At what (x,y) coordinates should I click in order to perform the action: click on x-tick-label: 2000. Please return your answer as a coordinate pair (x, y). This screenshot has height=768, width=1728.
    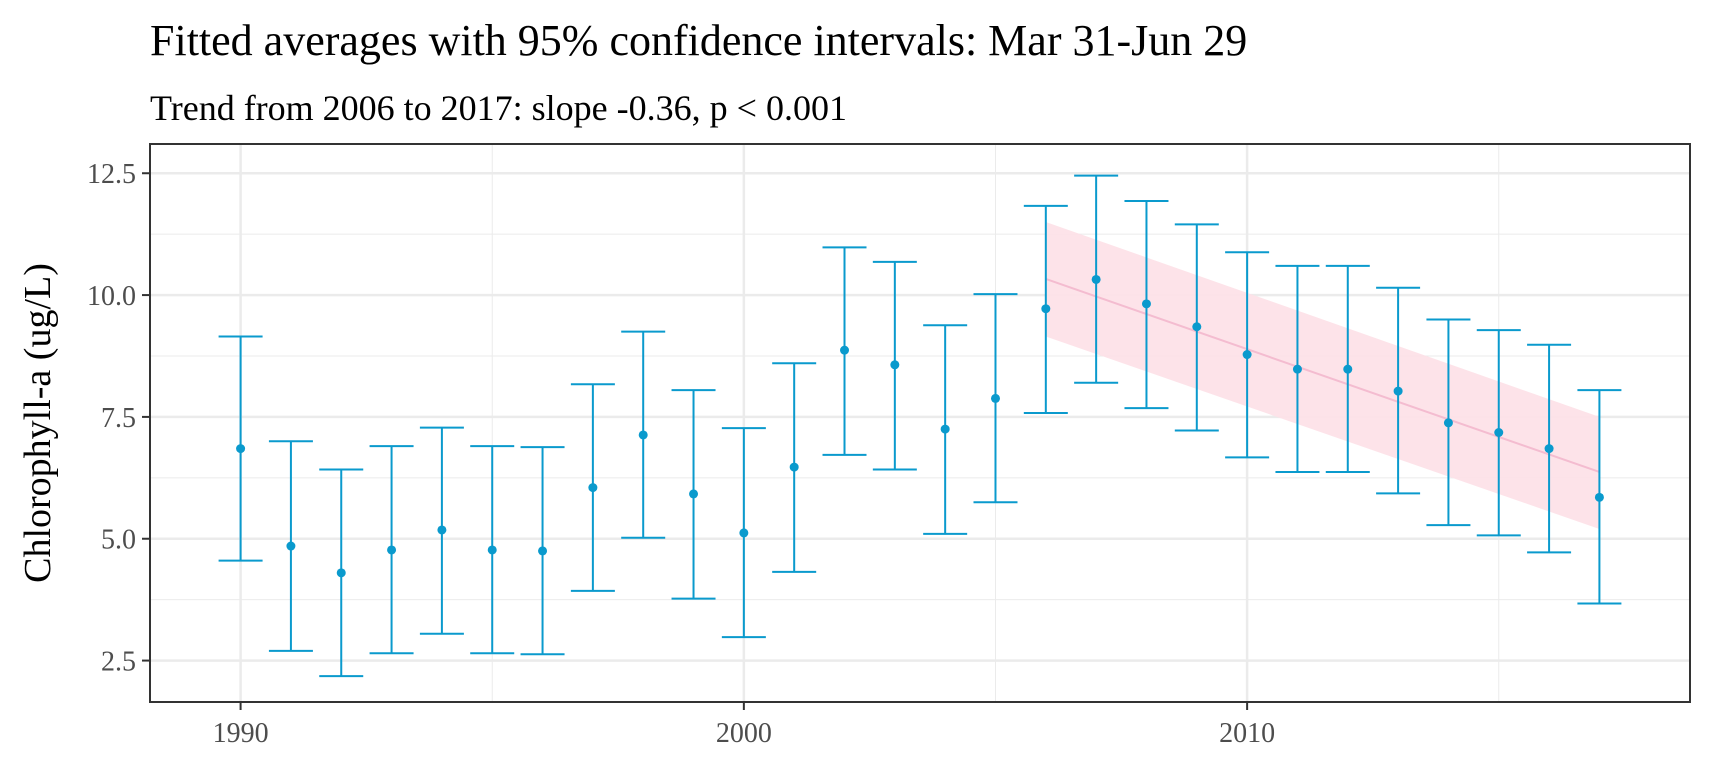
    Looking at the image, I should click on (744, 733).